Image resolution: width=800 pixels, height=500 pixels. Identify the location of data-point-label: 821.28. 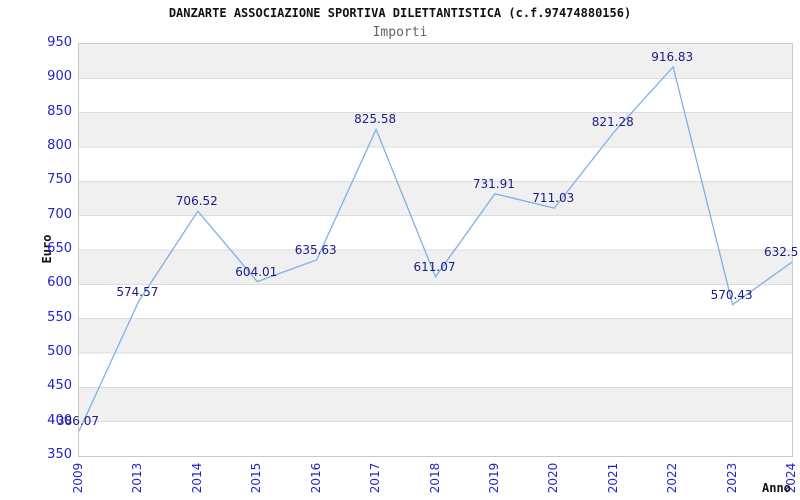
(612, 122).